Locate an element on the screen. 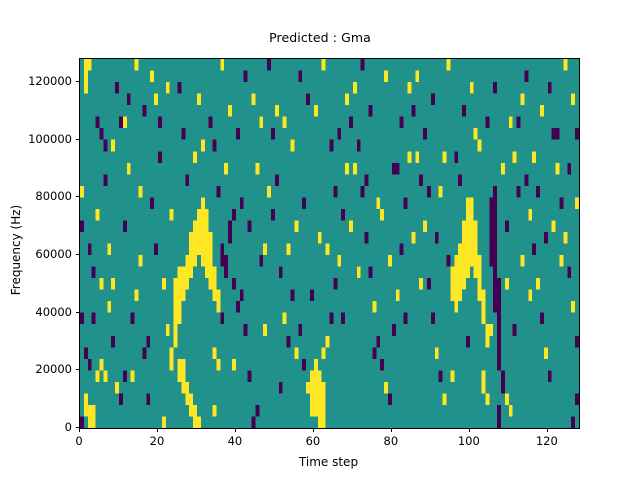  y-tick-label: 100000 is located at coordinates (50, 138).